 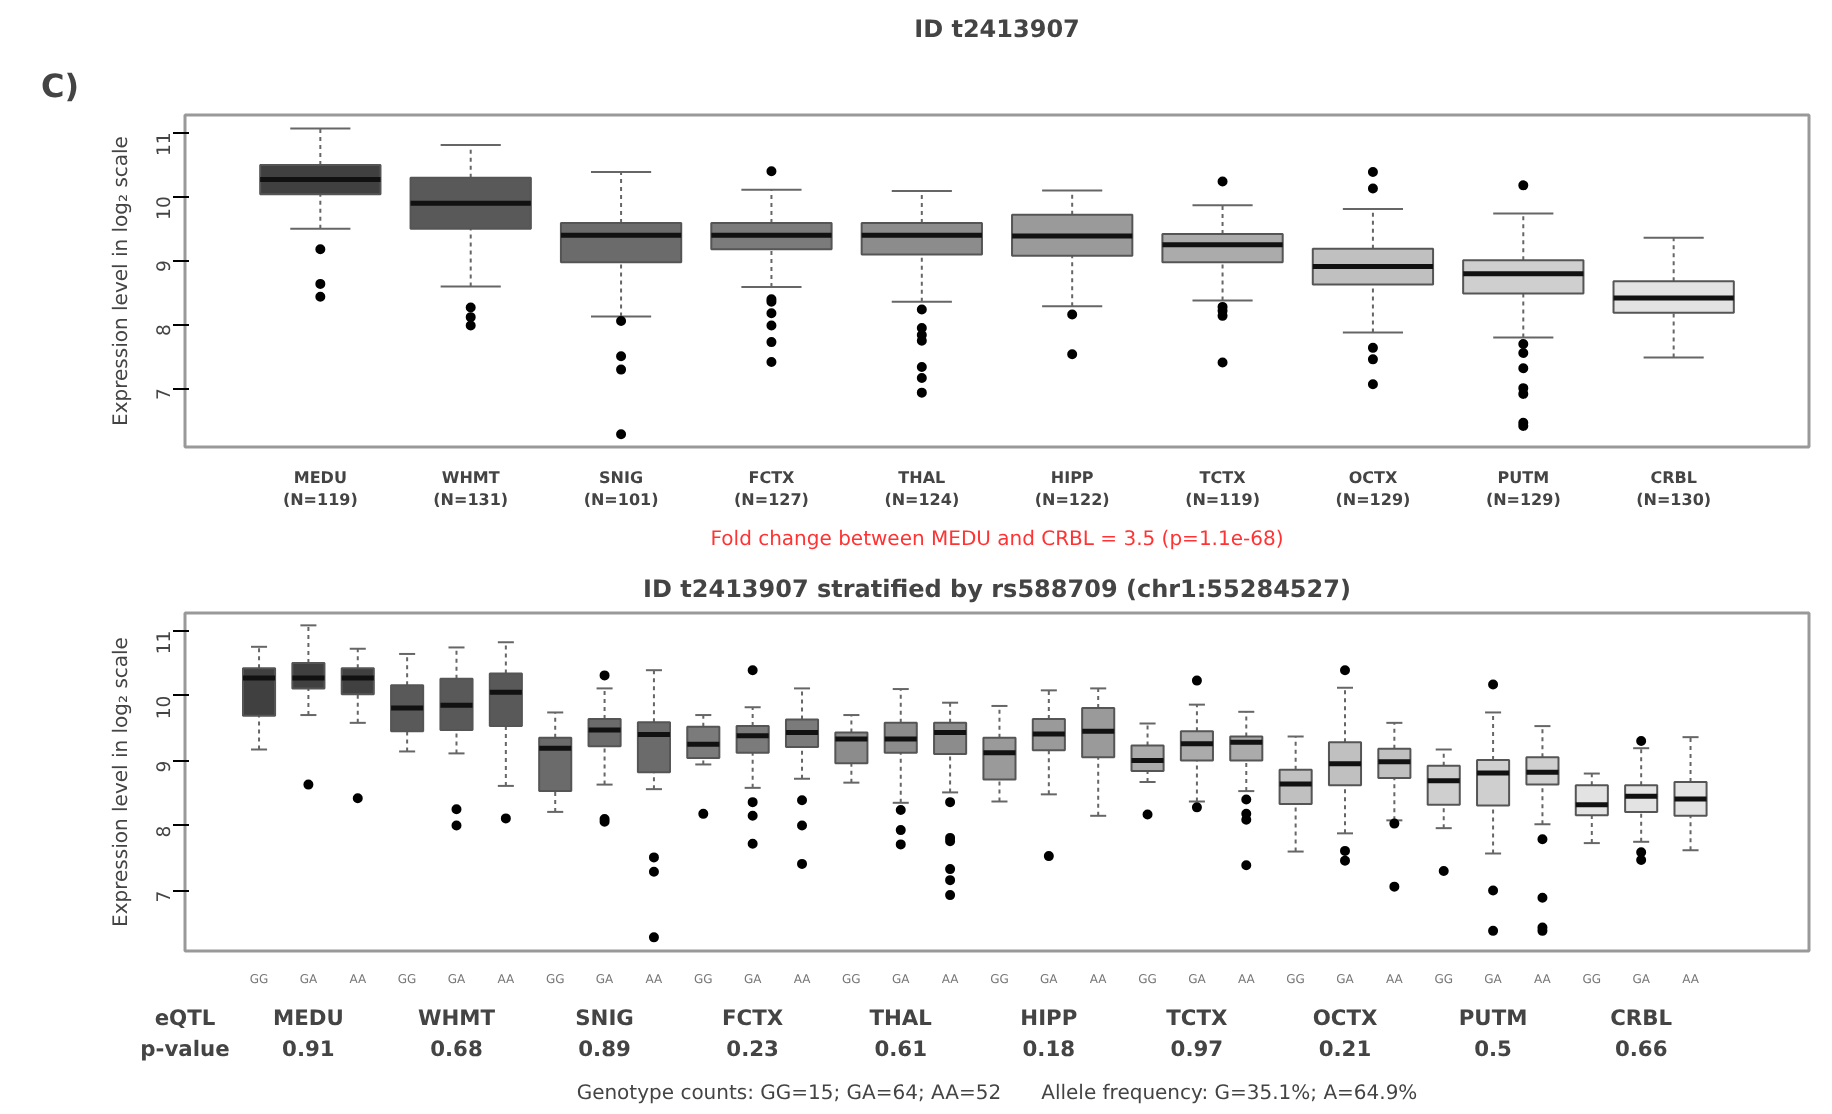 I want to click on text: eQTL p-value, so click(x=185, y=1034).